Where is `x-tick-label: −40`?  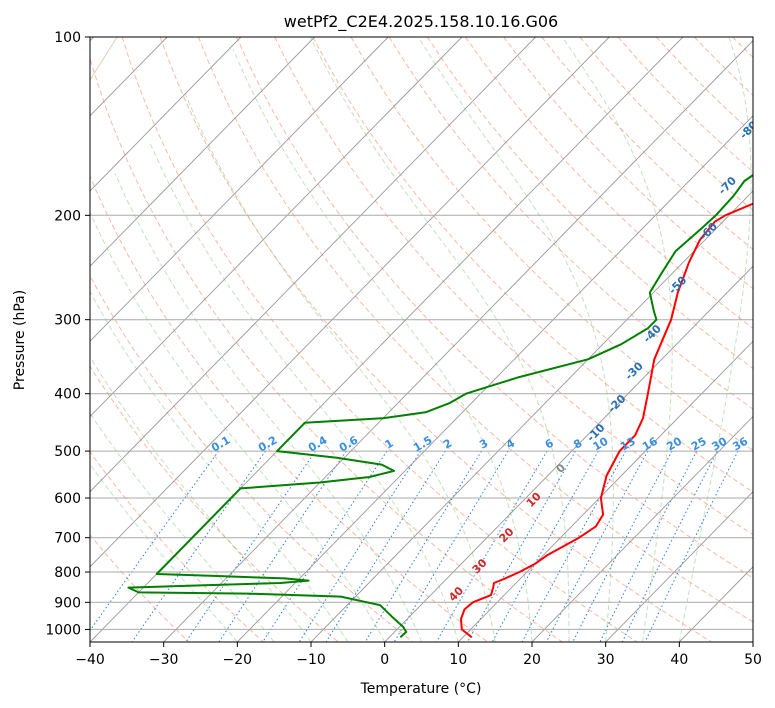 x-tick-label: −40 is located at coordinates (90, 660).